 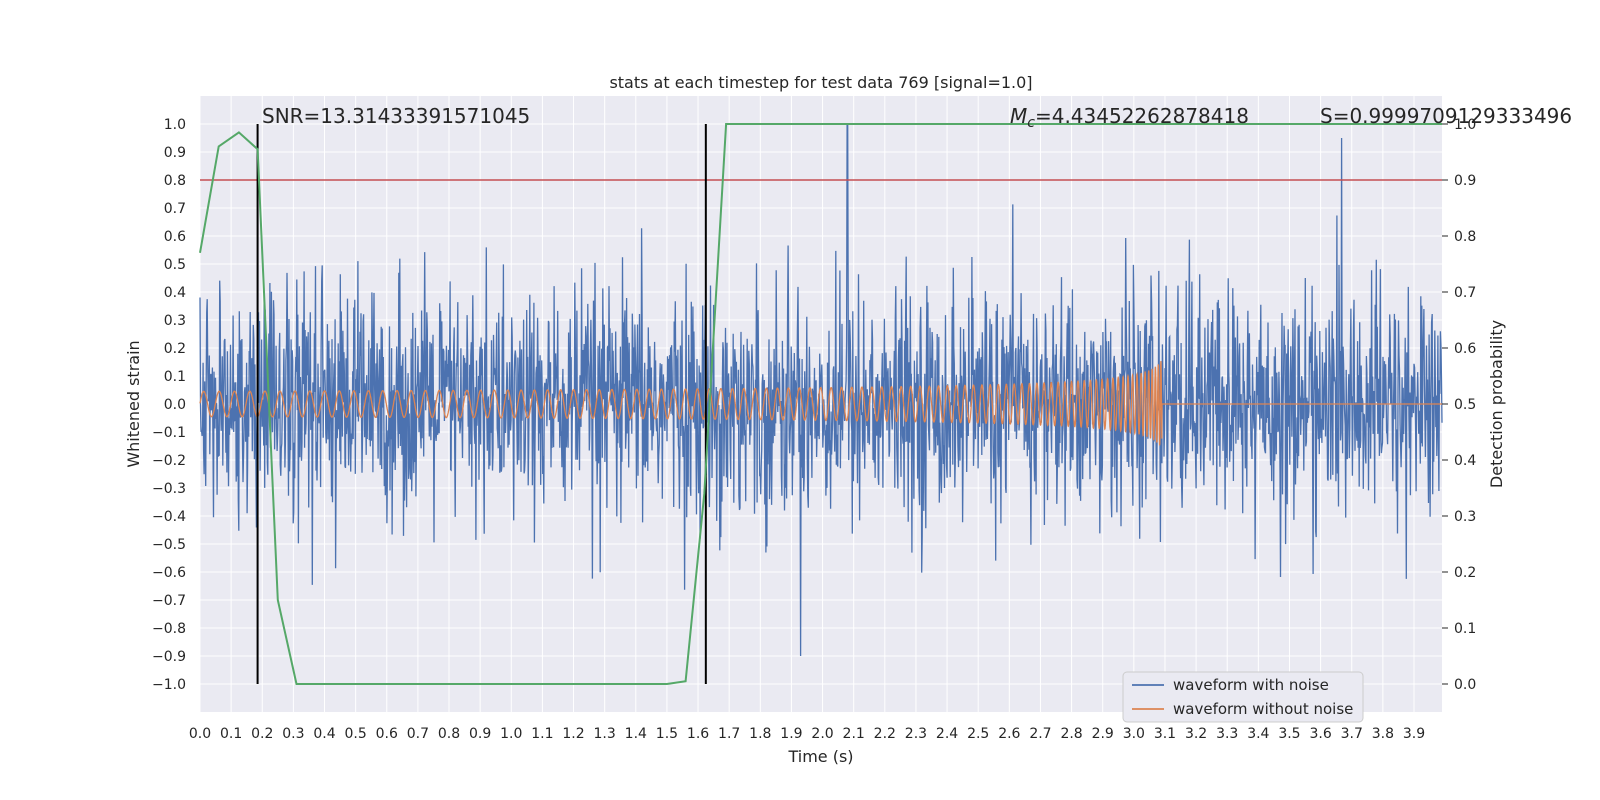 What do you see at coordinates (1465, 237) in the screenshot?
I see `y-tick-label-right: 0.8` at bounding box center [1465, 237].